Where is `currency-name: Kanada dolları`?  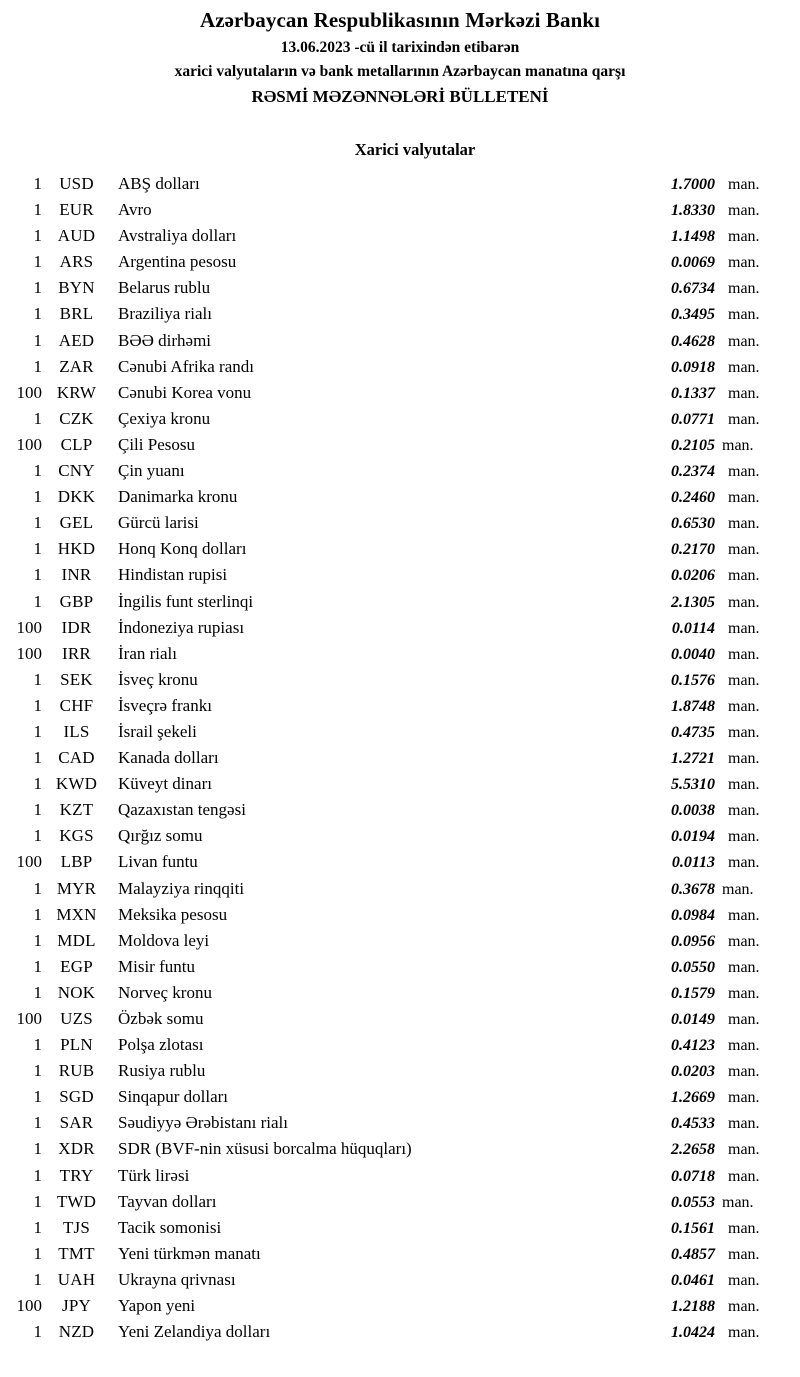 currency-name: Kanada dolları is located at coordinates (168, 758).